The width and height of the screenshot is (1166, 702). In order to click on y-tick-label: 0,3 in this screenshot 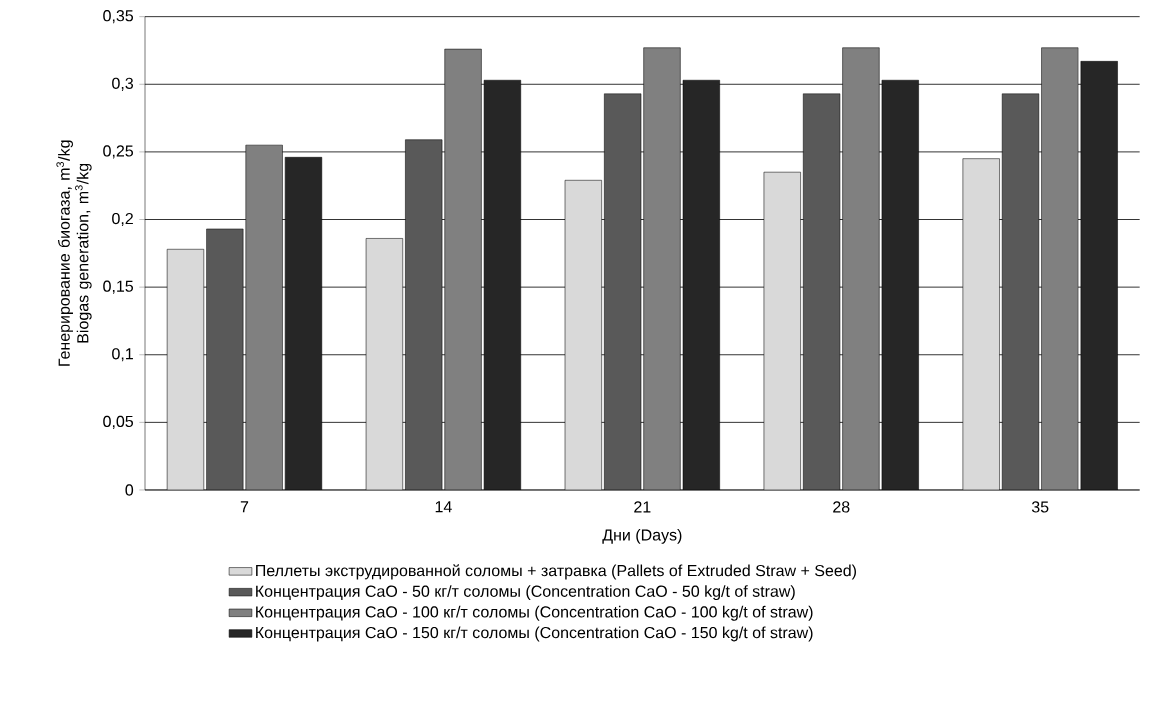, I will do `click(123, 84)`.